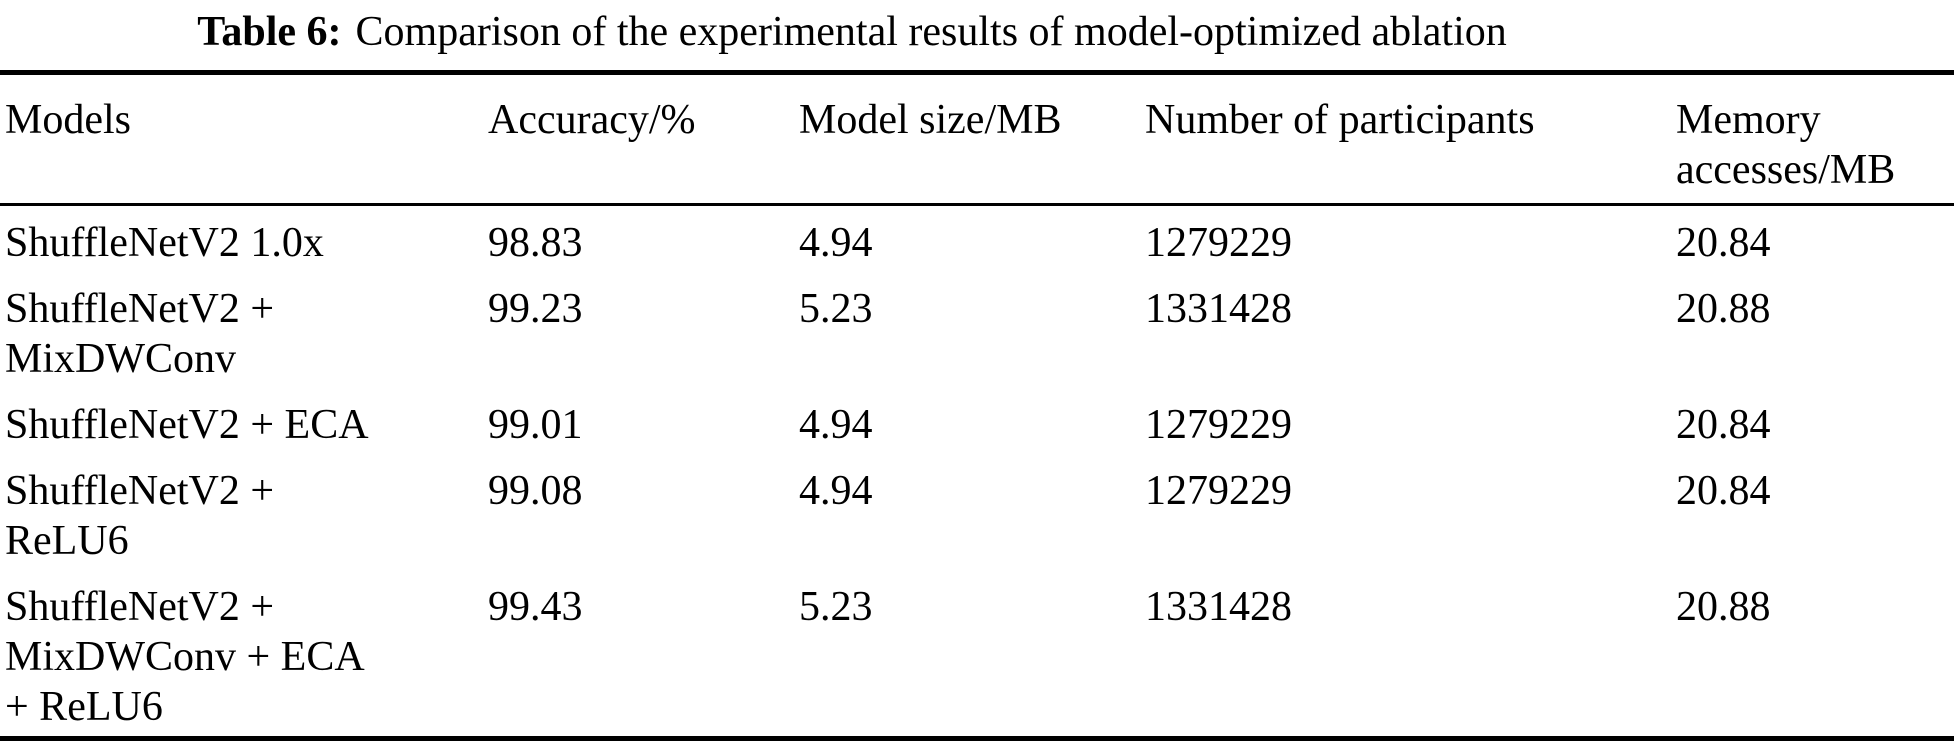 This screenshot has height=742, width=1954. Describe the element at coordinates (244, 139) in the screenshot. I see `col-header-models: Models` at that location.